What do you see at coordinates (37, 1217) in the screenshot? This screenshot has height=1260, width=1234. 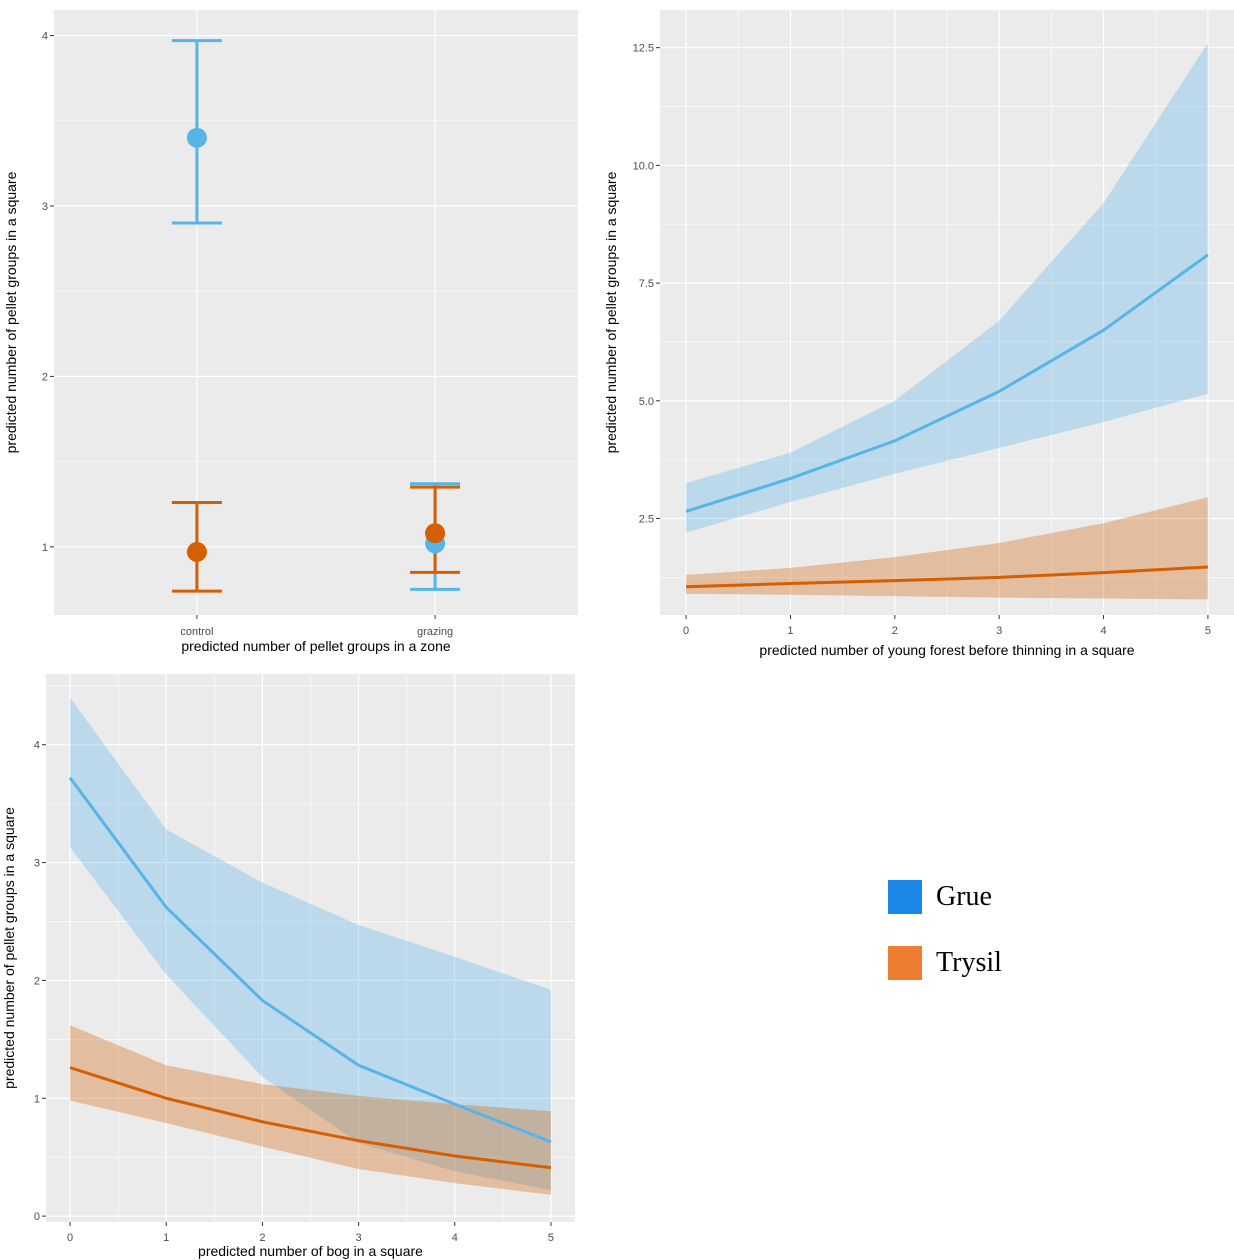 I see `y-tick-label-0: 0` at bounding box center [37, 1217].